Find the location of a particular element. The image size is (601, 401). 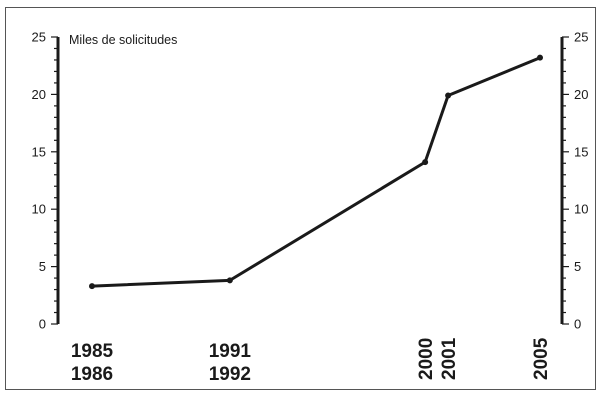

left-tick-label: 20 is located at coordinates (39, 94).